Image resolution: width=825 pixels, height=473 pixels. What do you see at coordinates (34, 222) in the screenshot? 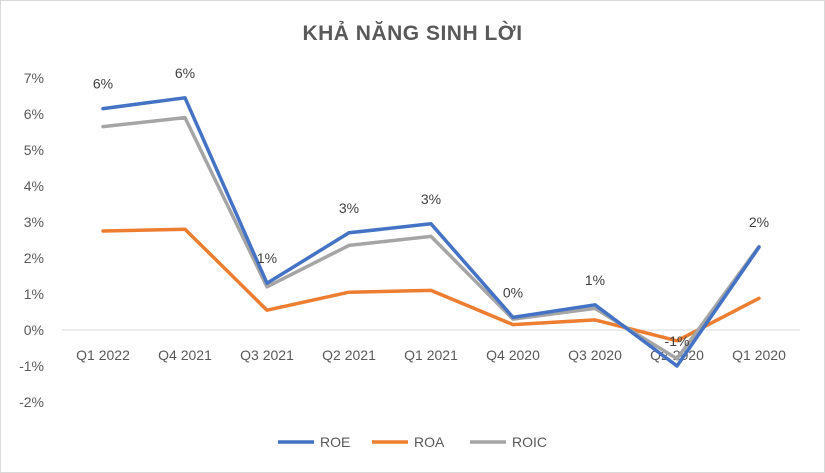
I see `y-tick-label: 3%` at bounding box center [34, 222].